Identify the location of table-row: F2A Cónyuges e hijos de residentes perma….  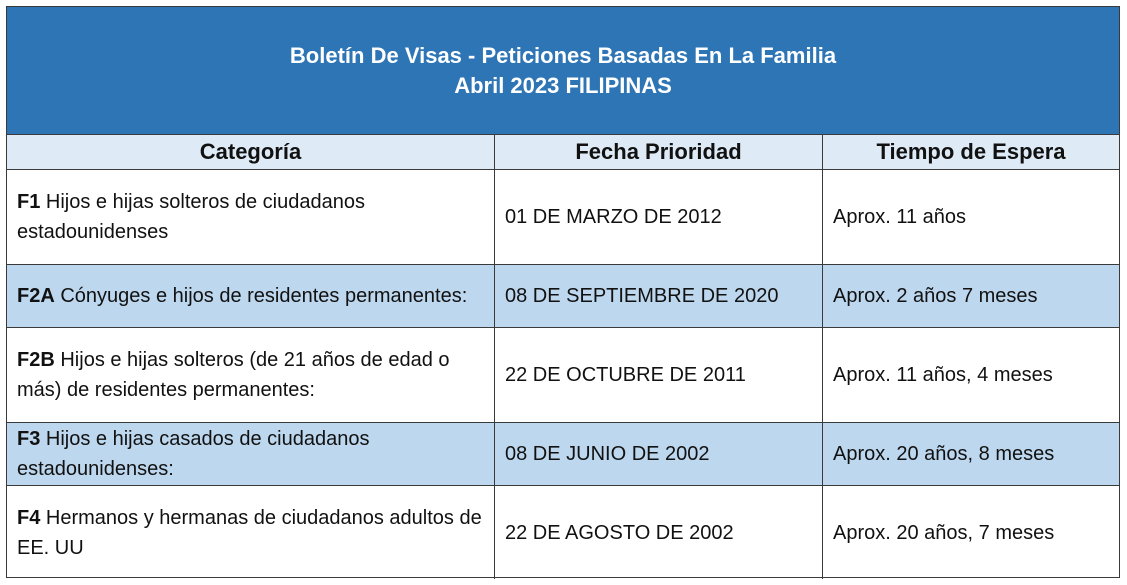
(563, 296).